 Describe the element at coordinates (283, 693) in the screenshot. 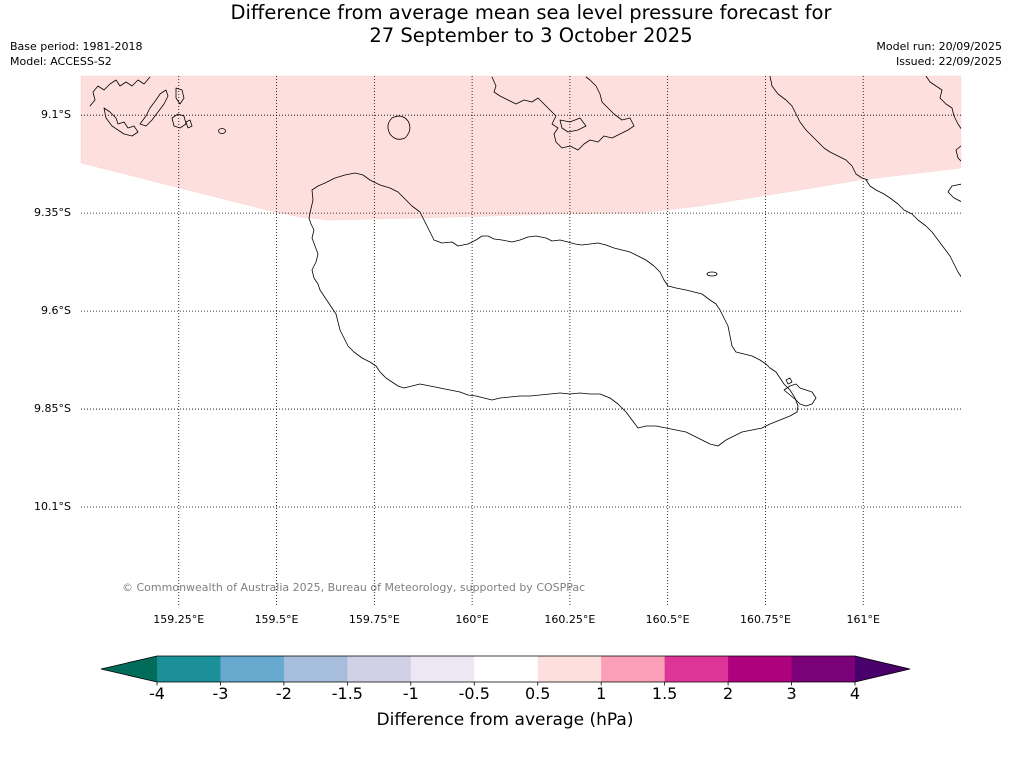

I see `colorbar-tick-label: -2` at that location.